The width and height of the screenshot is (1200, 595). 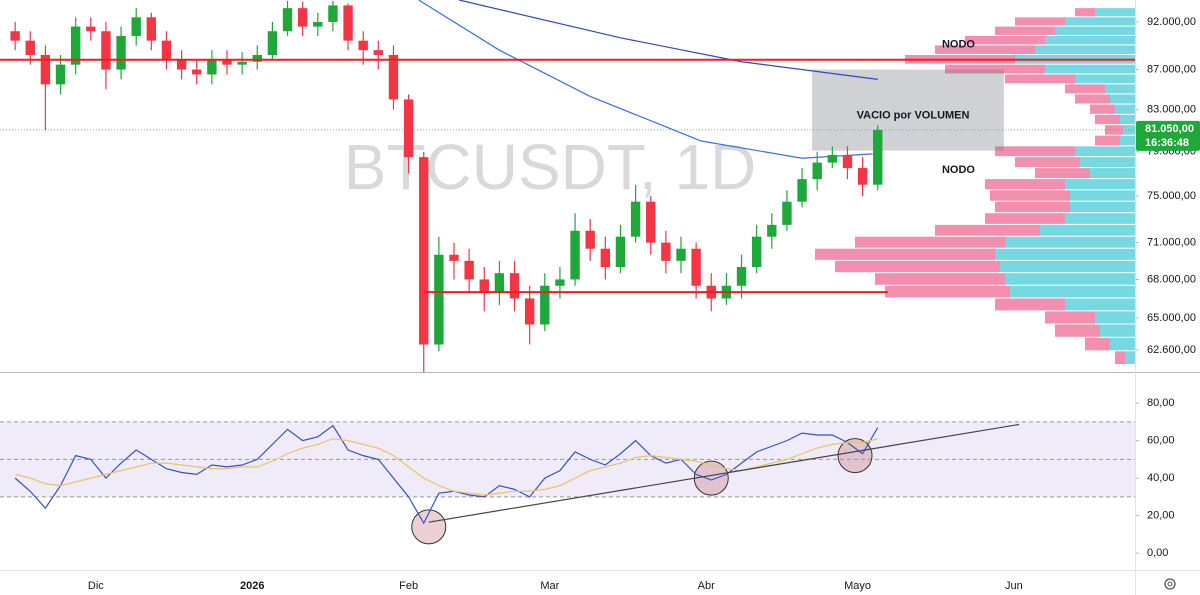 What do you see at coordinates (446, 467) in the screenshot?
I see `rsi-average-line` at bounding box center [446, 467].